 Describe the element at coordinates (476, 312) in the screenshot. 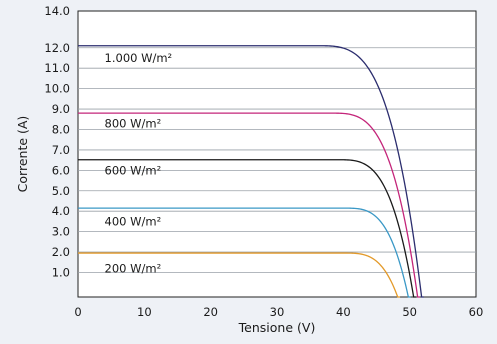

I see `x-tick-label: 60` at that location.